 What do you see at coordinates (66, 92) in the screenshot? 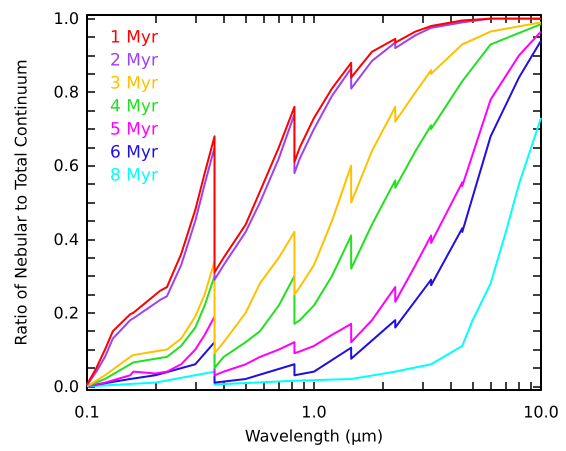
I see `y-tick-label: 0.8` at bounding box center [66, 92].